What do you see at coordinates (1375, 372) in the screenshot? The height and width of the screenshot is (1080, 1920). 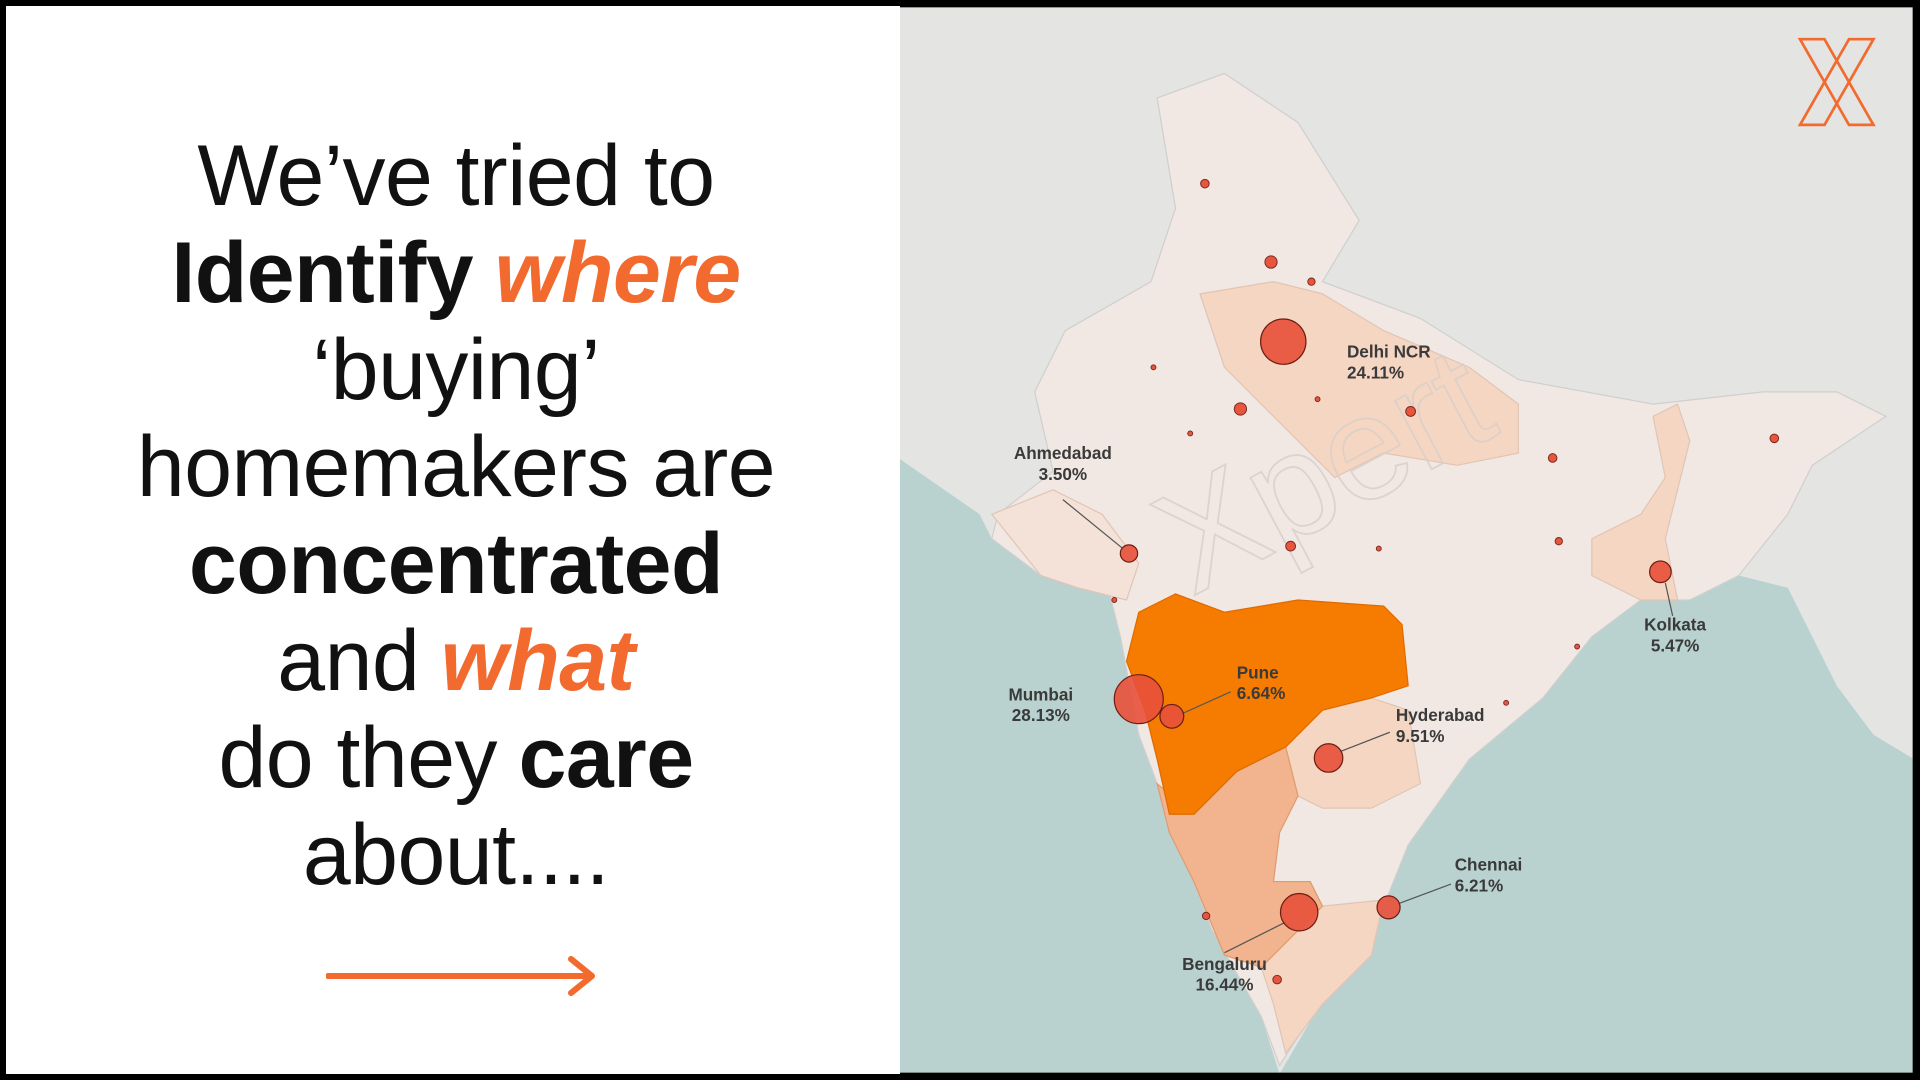 I see `city-share: 24.11%` at bounding box center [1375, 372].